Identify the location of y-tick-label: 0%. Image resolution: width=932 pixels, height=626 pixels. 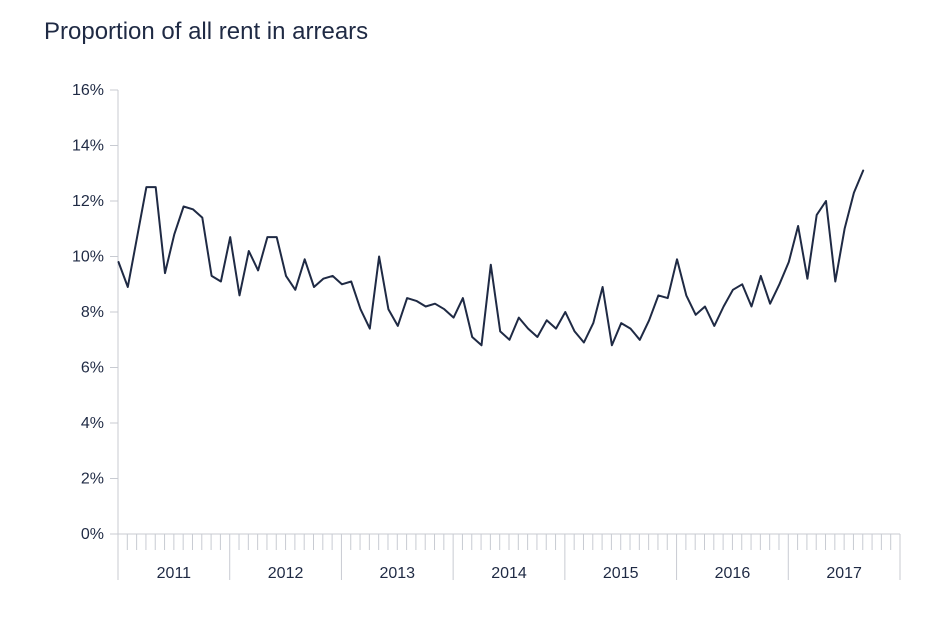
(92, 534).